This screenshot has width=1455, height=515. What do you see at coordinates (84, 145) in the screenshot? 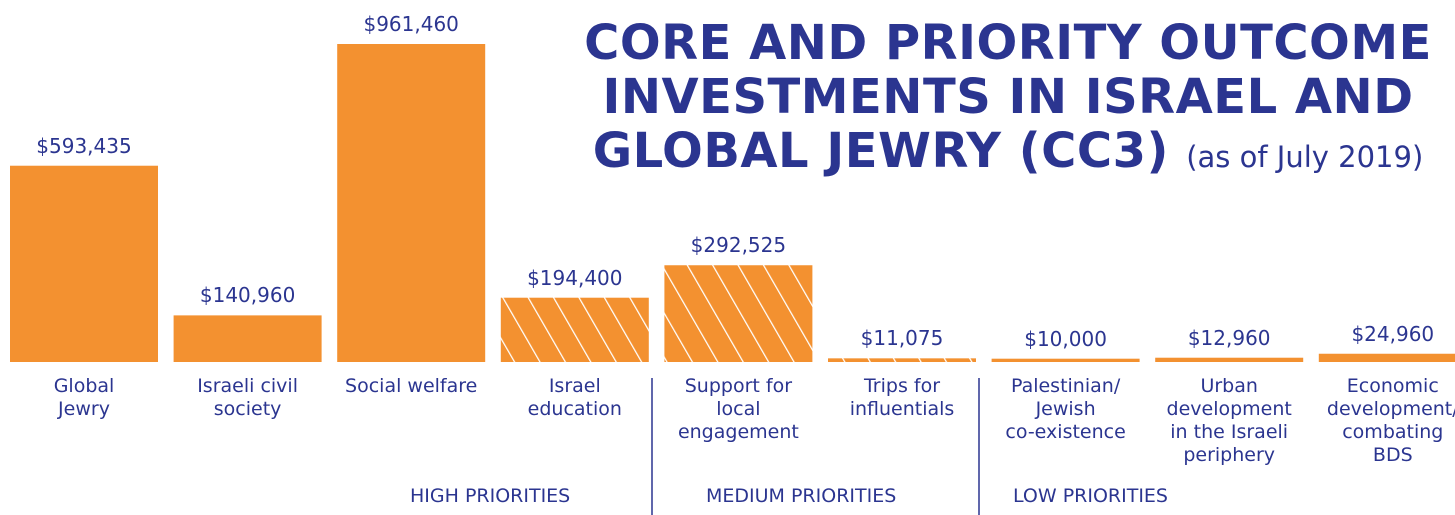
I see `value-label: $593,435` at bounding box center [84, 145].